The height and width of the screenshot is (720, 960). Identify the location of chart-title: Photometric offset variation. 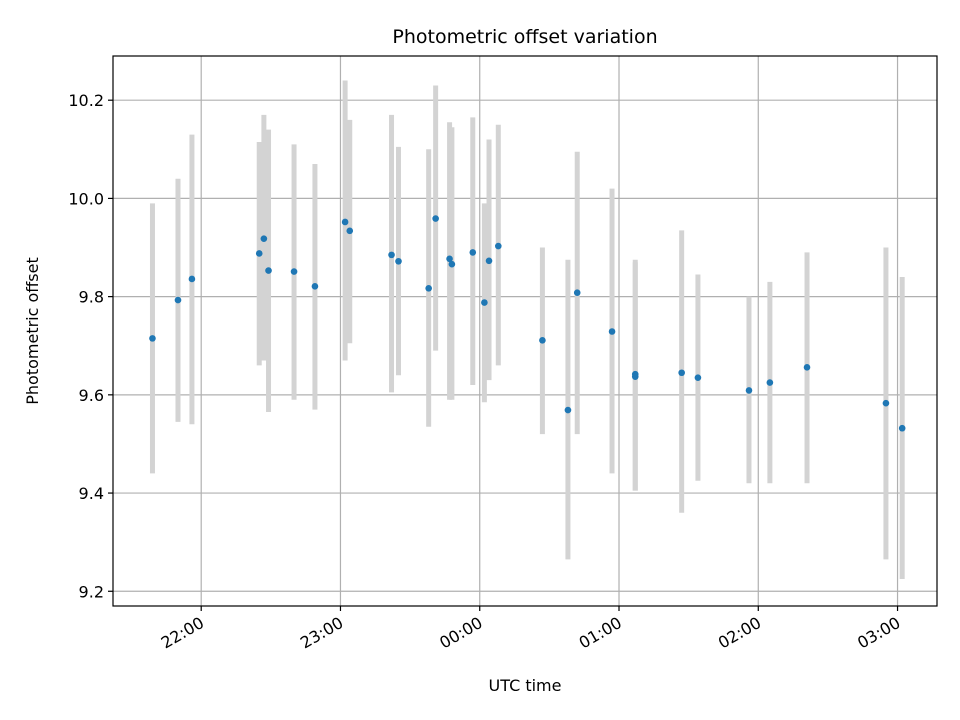
(524, 37).